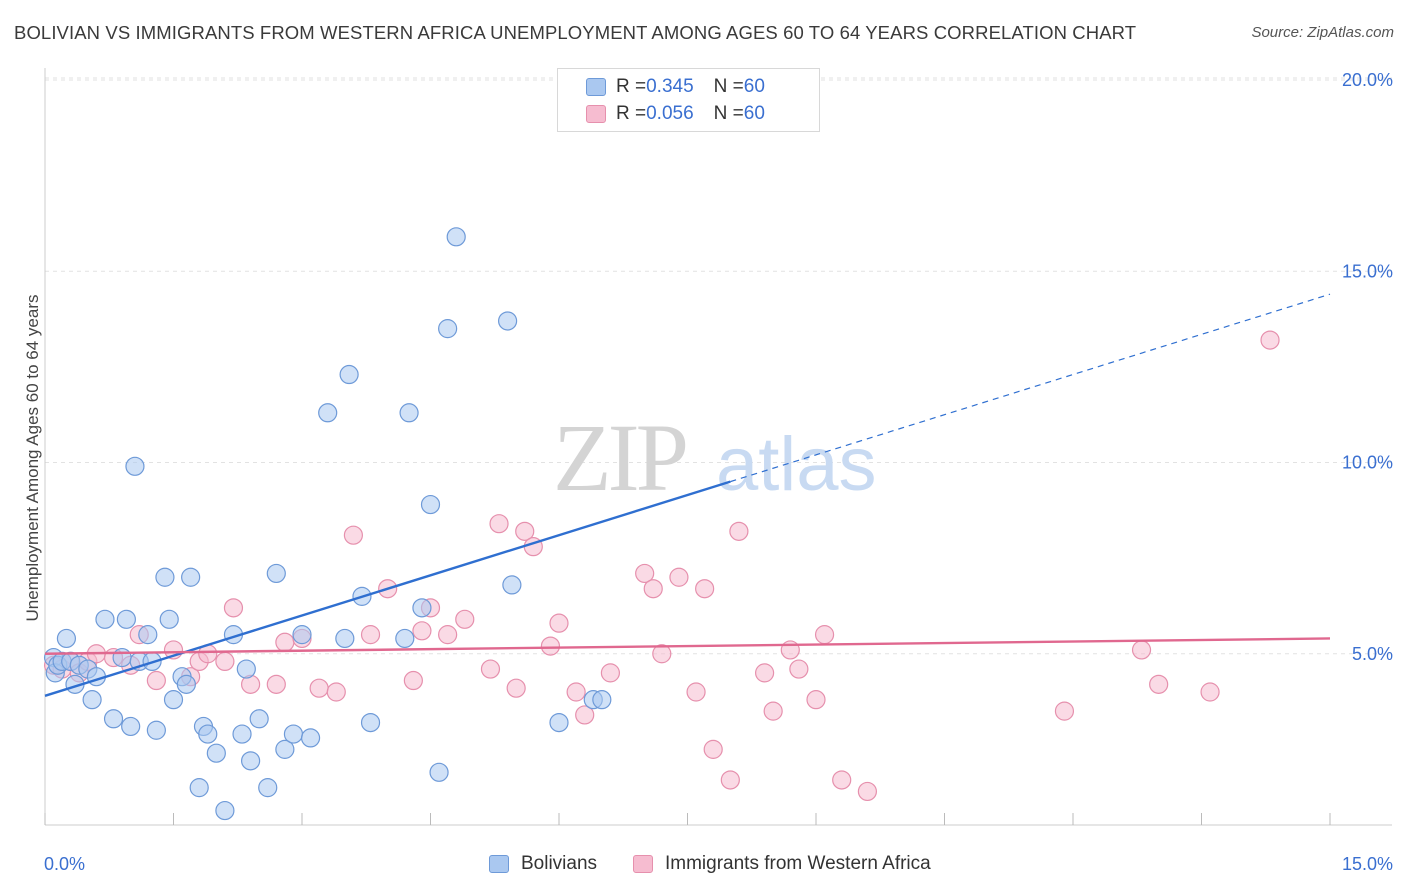 The width and height of the screenshot is (1406, 892). I want to click on source-credit: Source: ZipAtlas.com, so click(1322, 32).